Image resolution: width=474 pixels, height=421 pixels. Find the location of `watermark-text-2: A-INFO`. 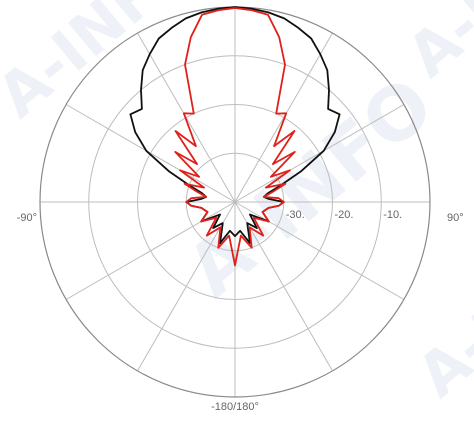

watermark-text-2: A-INFO is located at coordinates (105, 65).